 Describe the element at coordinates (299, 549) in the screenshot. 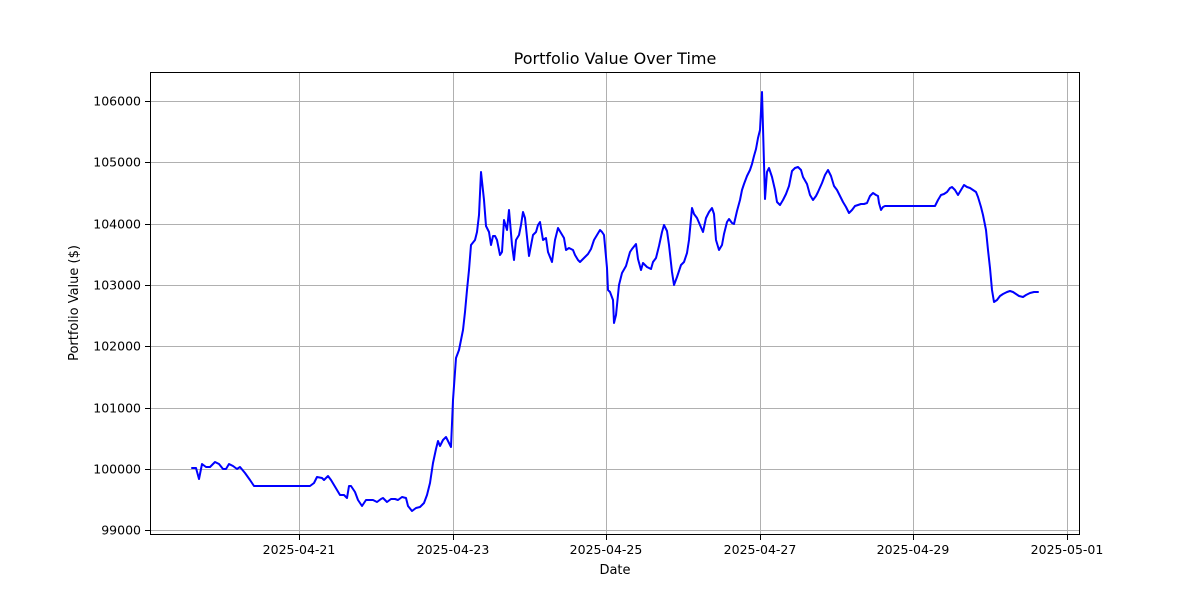

I see `x-tick-label: 2025-04-21` at that location.